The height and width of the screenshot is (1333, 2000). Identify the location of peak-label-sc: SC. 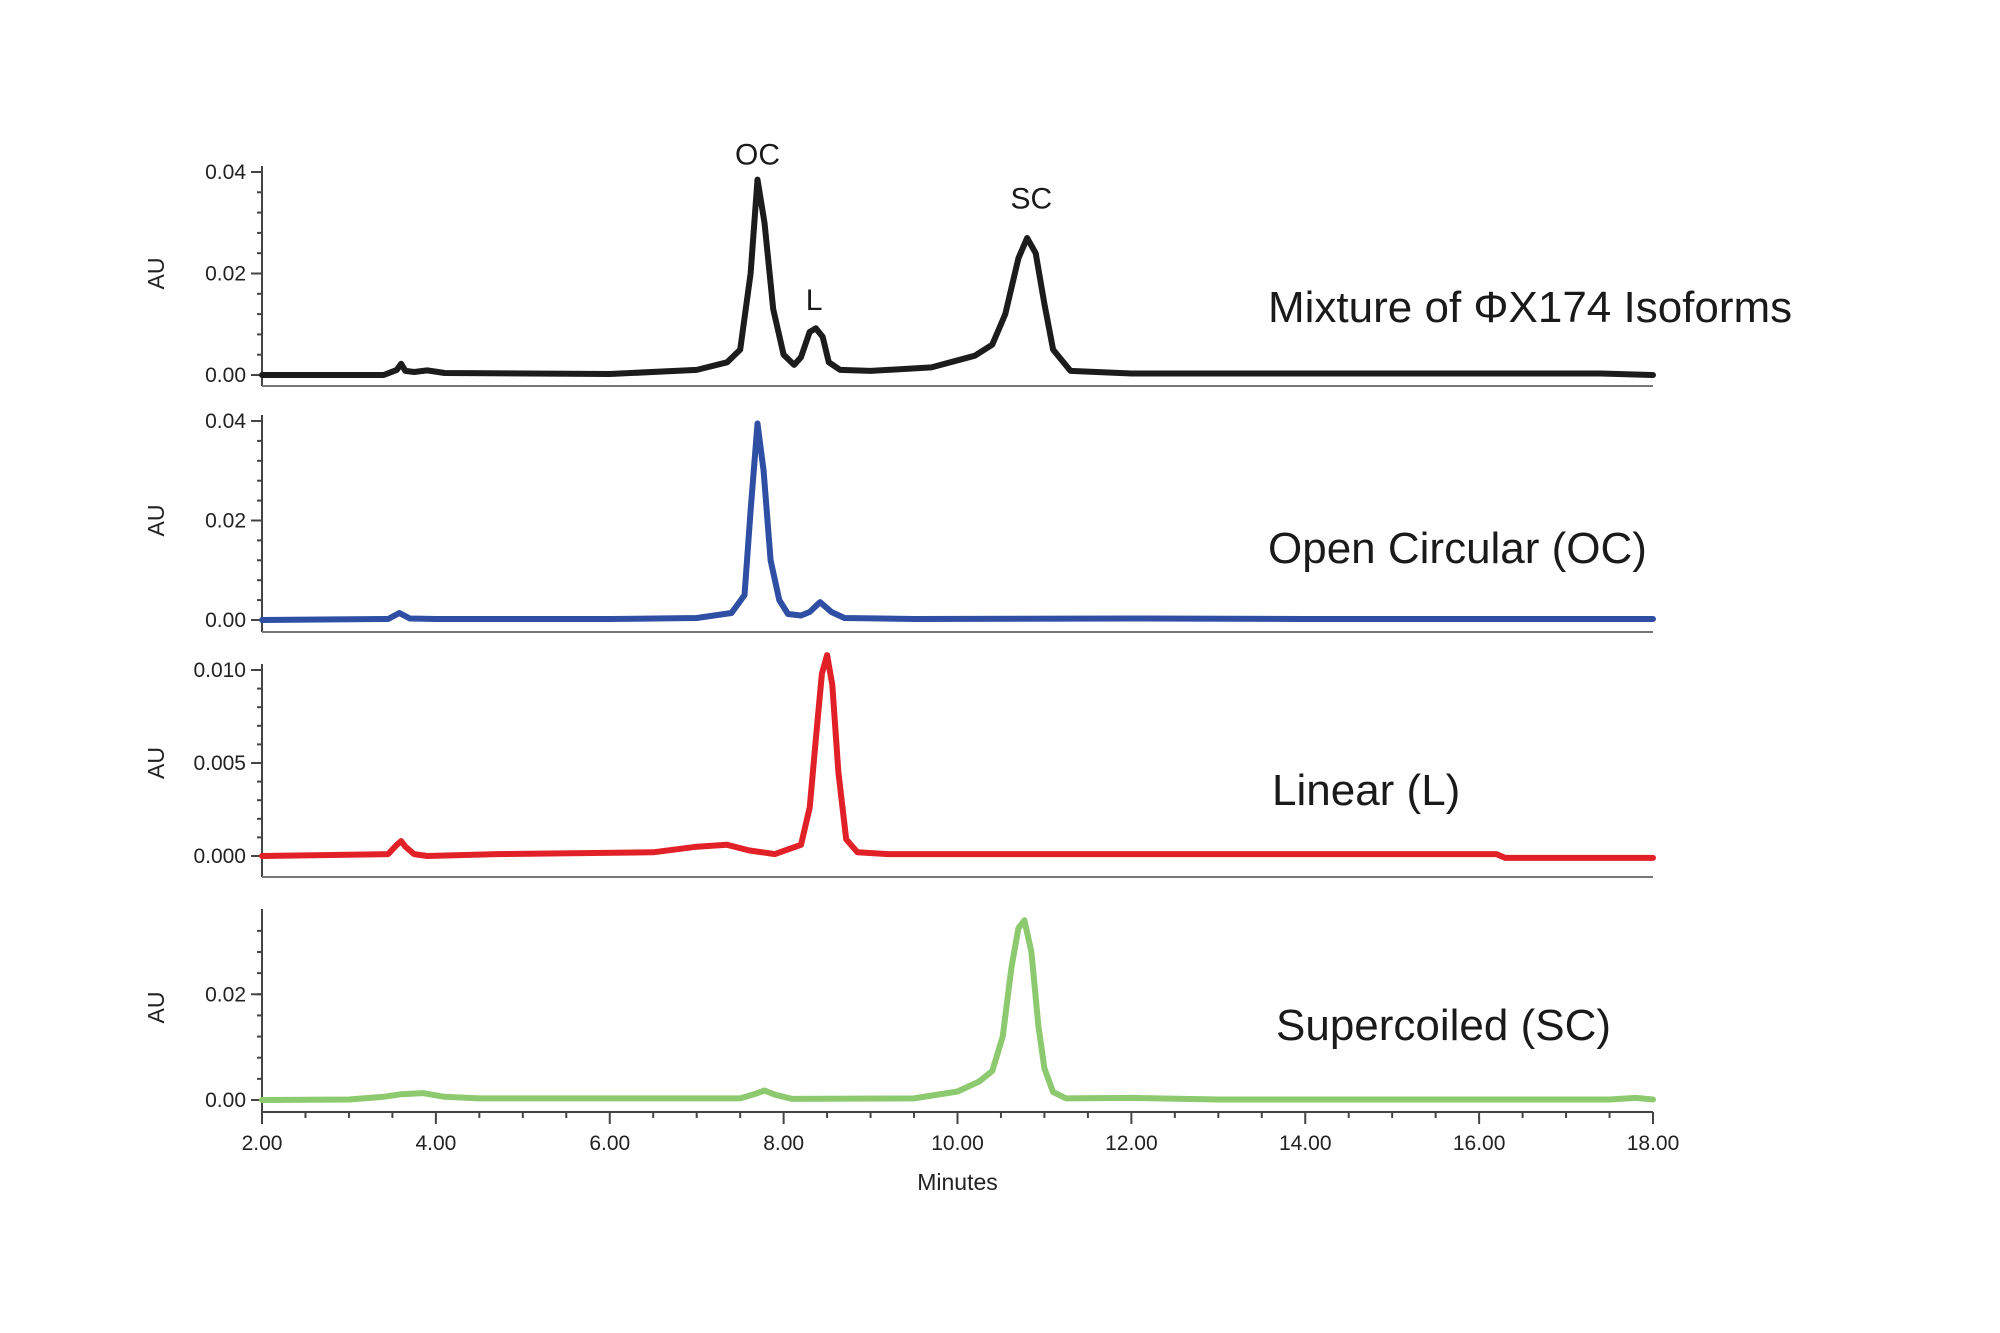
(1032, 199).